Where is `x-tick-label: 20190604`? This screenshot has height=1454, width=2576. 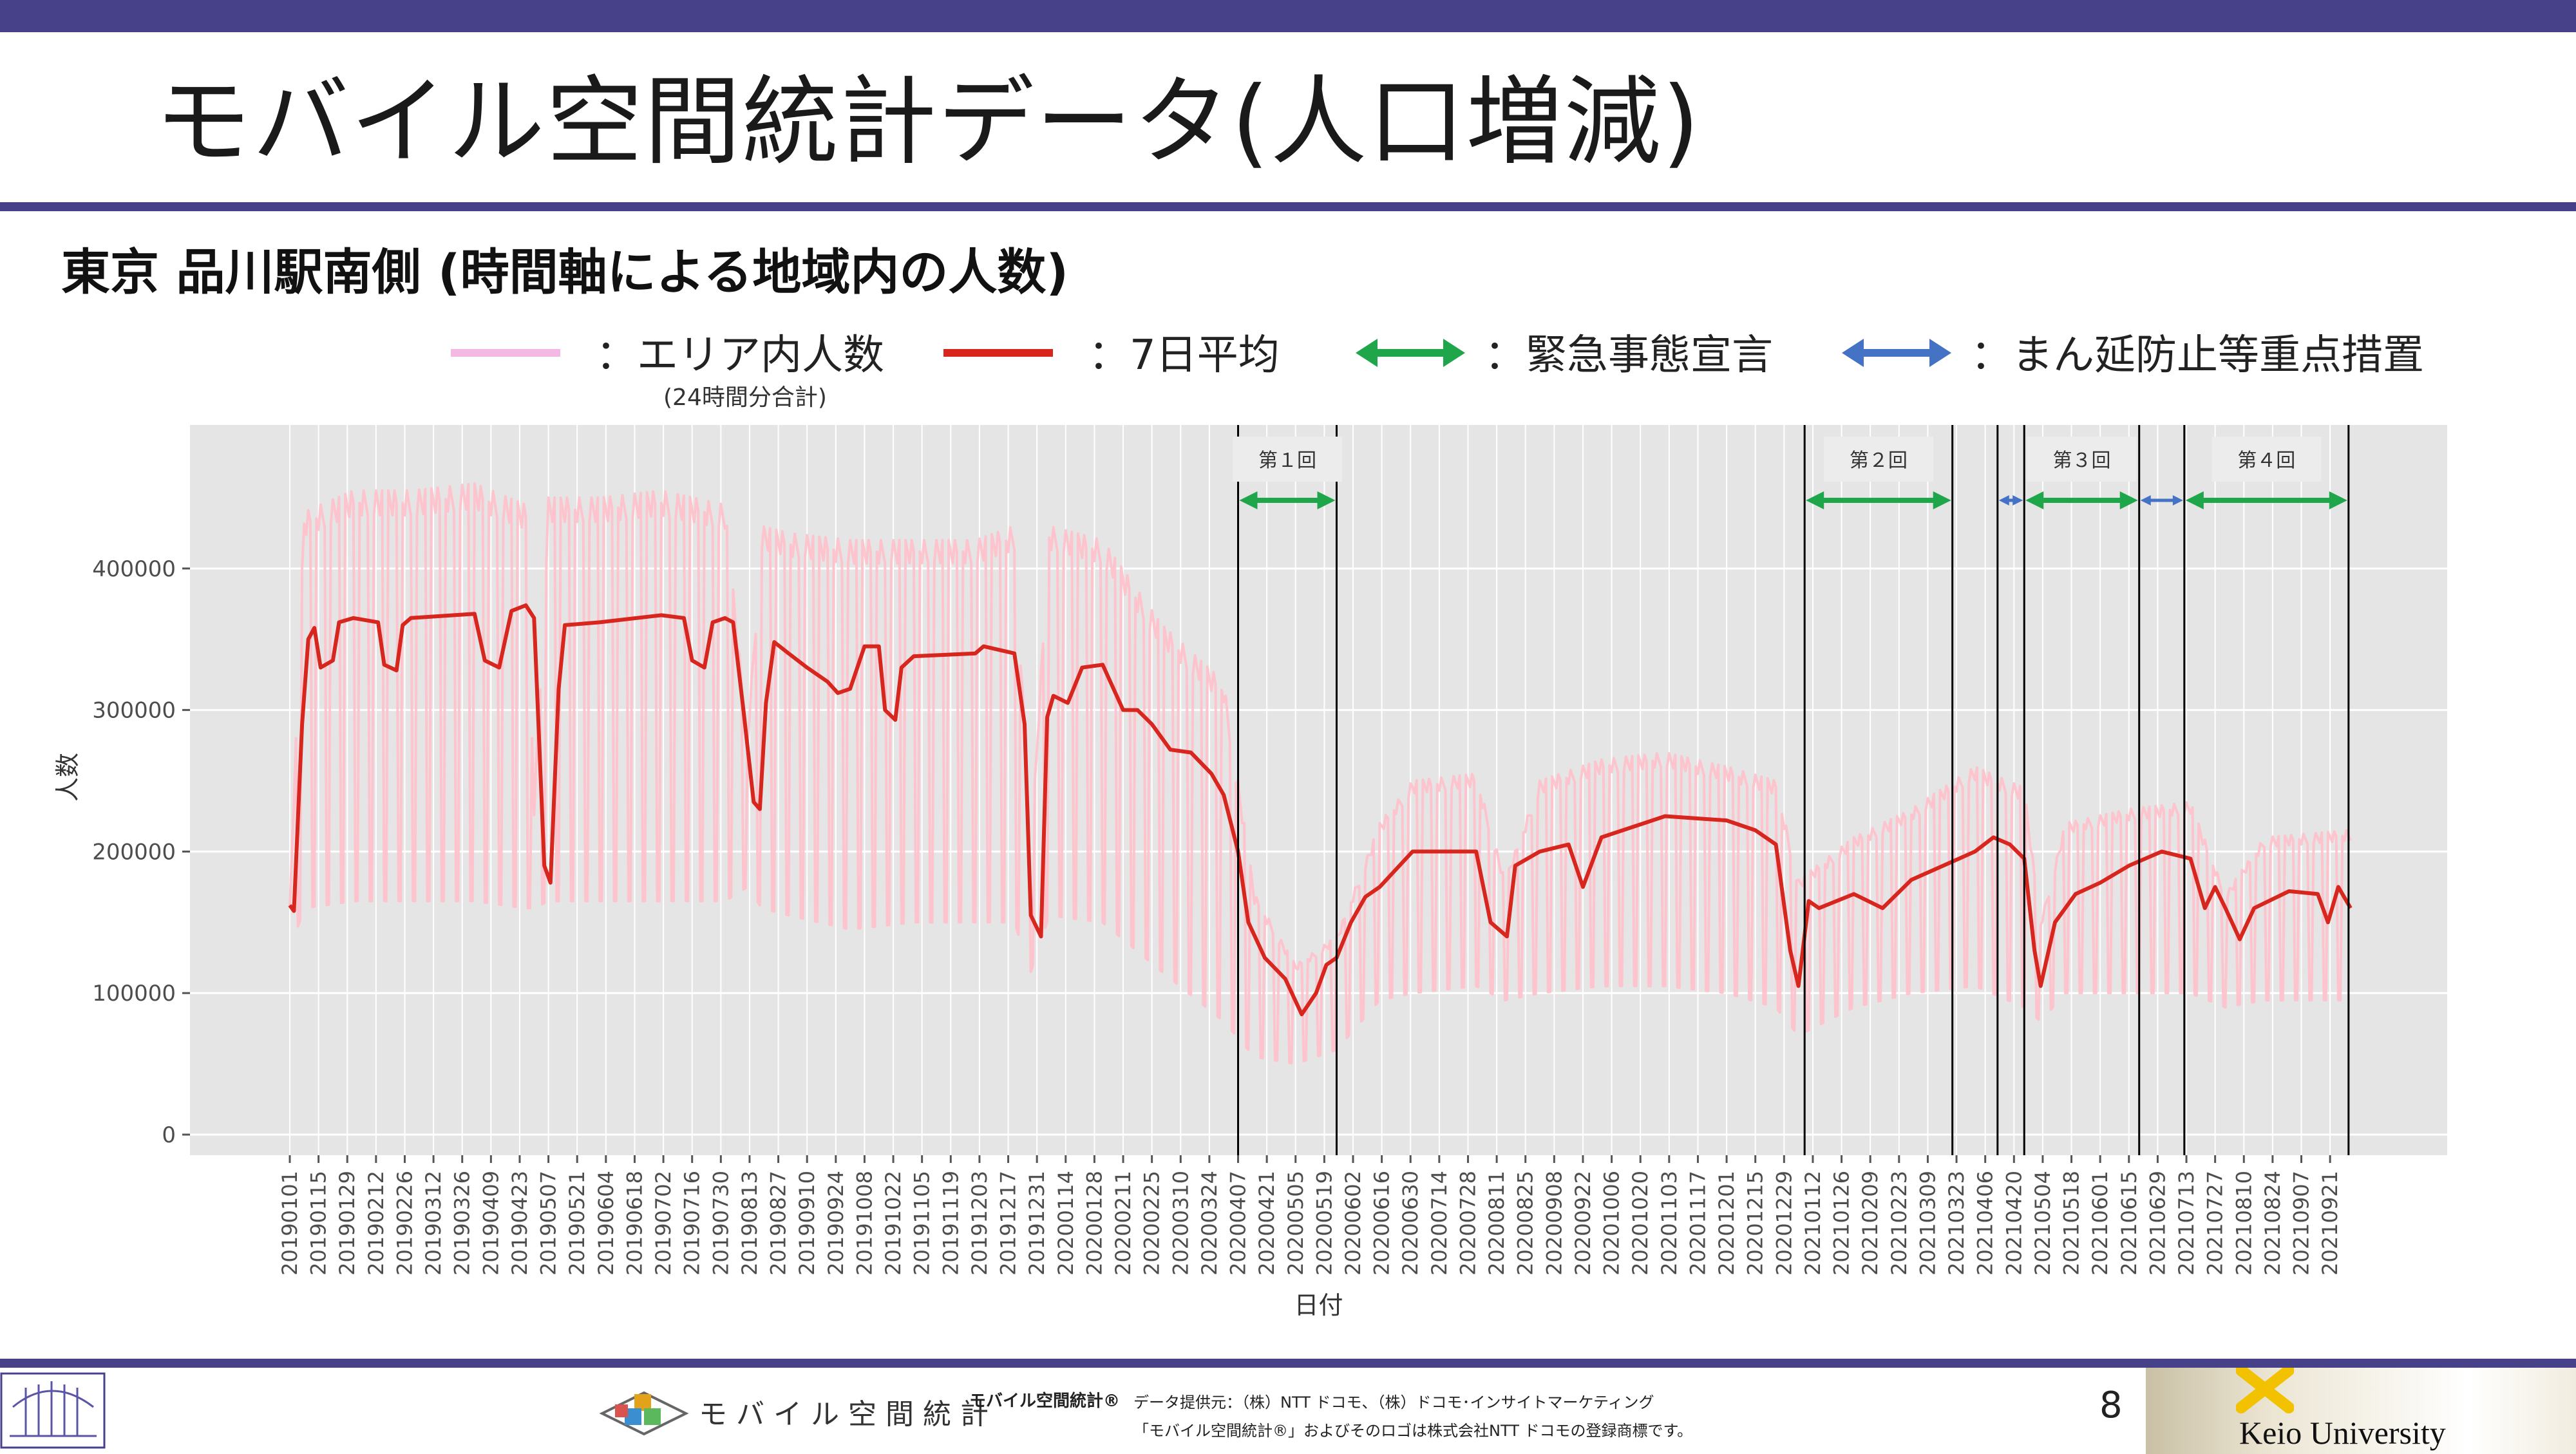
x-tick-label: 20190604 is located at coordinates (606, 1223).